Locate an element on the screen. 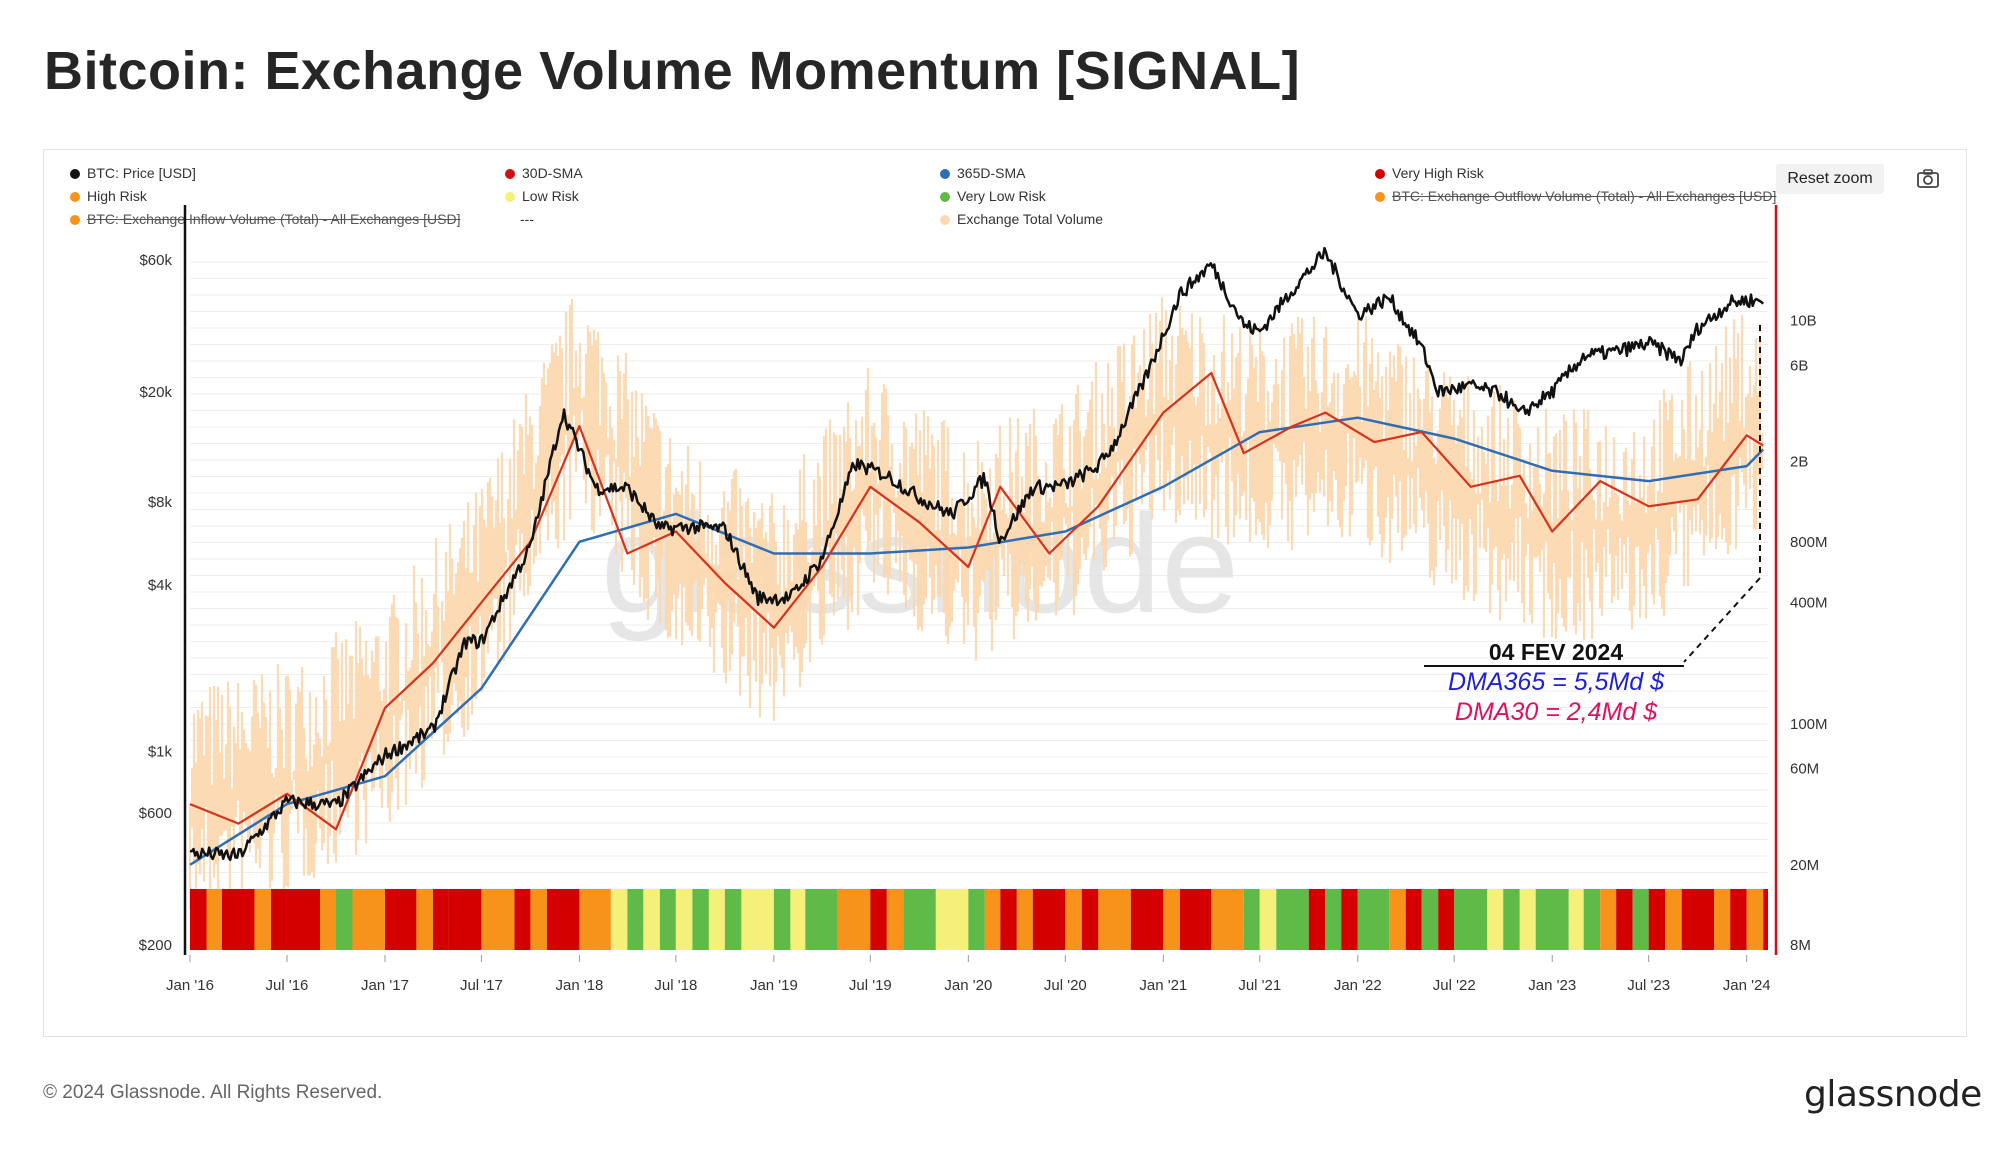 The image size is (2000, 1152). legend-label: BTC: Price [USD] is located at coordinates (141, 173).